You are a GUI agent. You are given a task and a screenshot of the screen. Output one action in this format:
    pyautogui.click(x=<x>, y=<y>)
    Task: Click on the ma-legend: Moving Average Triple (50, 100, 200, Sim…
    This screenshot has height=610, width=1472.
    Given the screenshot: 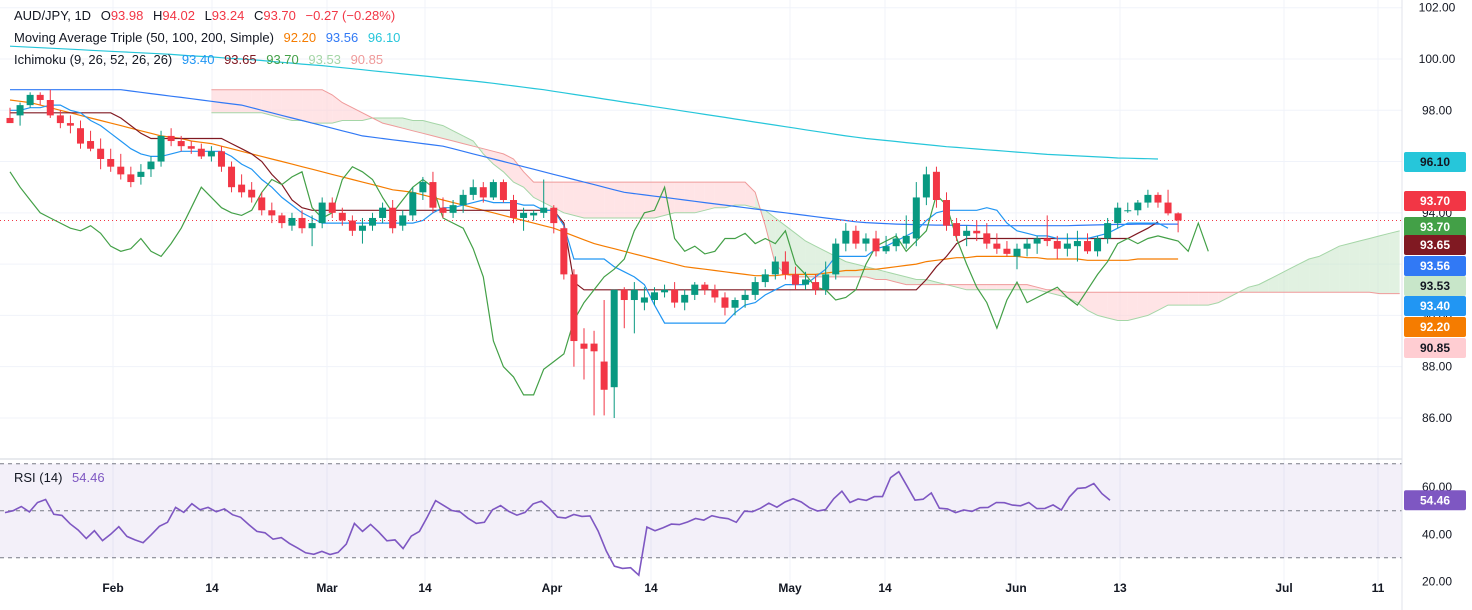 What is the action you would take?
    pyautogui.click(x=210, y=37)
    